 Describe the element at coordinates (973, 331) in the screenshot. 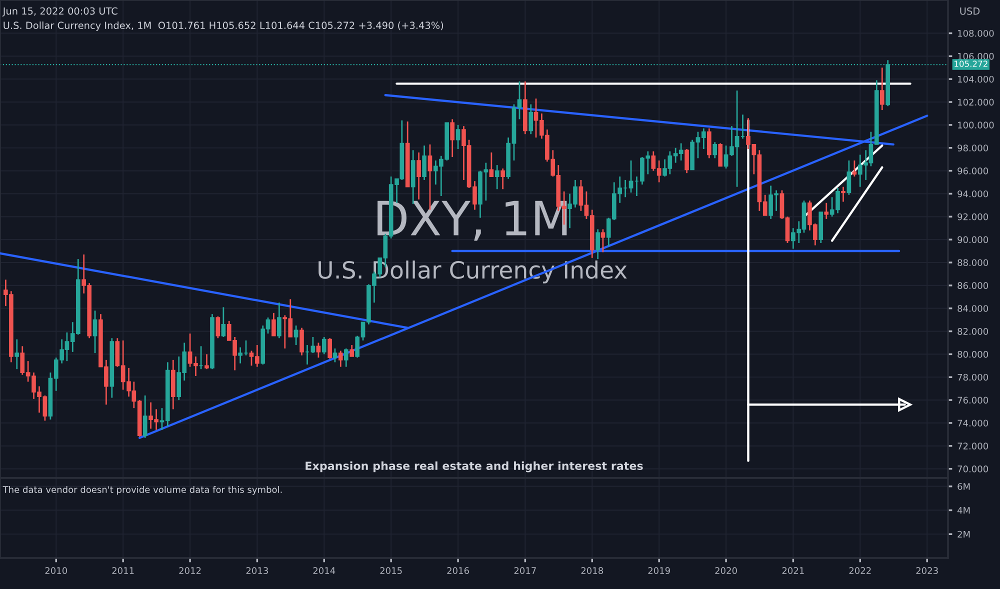

I see `y-tick-label: 82.000` at that location.